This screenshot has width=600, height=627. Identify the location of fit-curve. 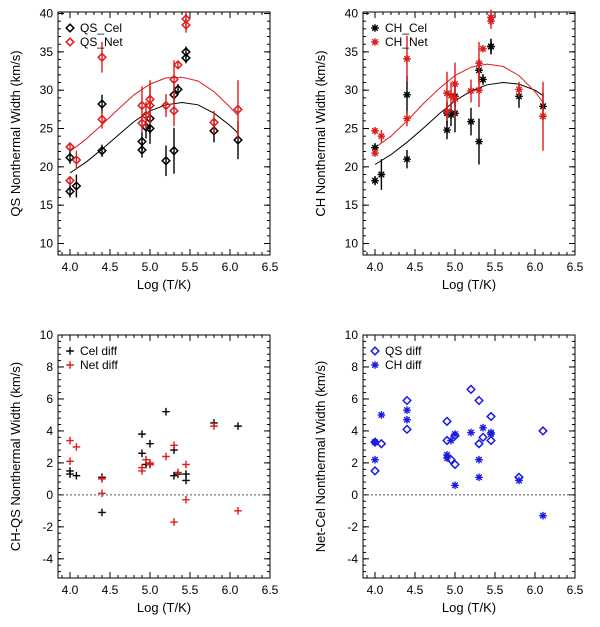
(459, 123).